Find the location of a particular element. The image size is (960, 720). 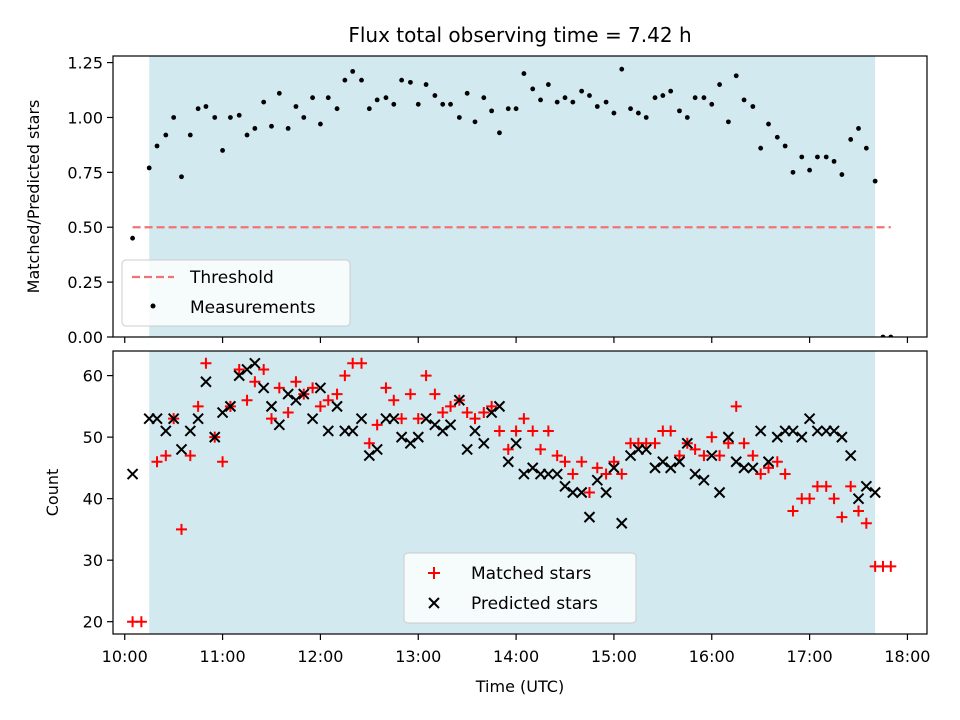

x-tick-label: 15:00 is located at coordinates (614, 656).